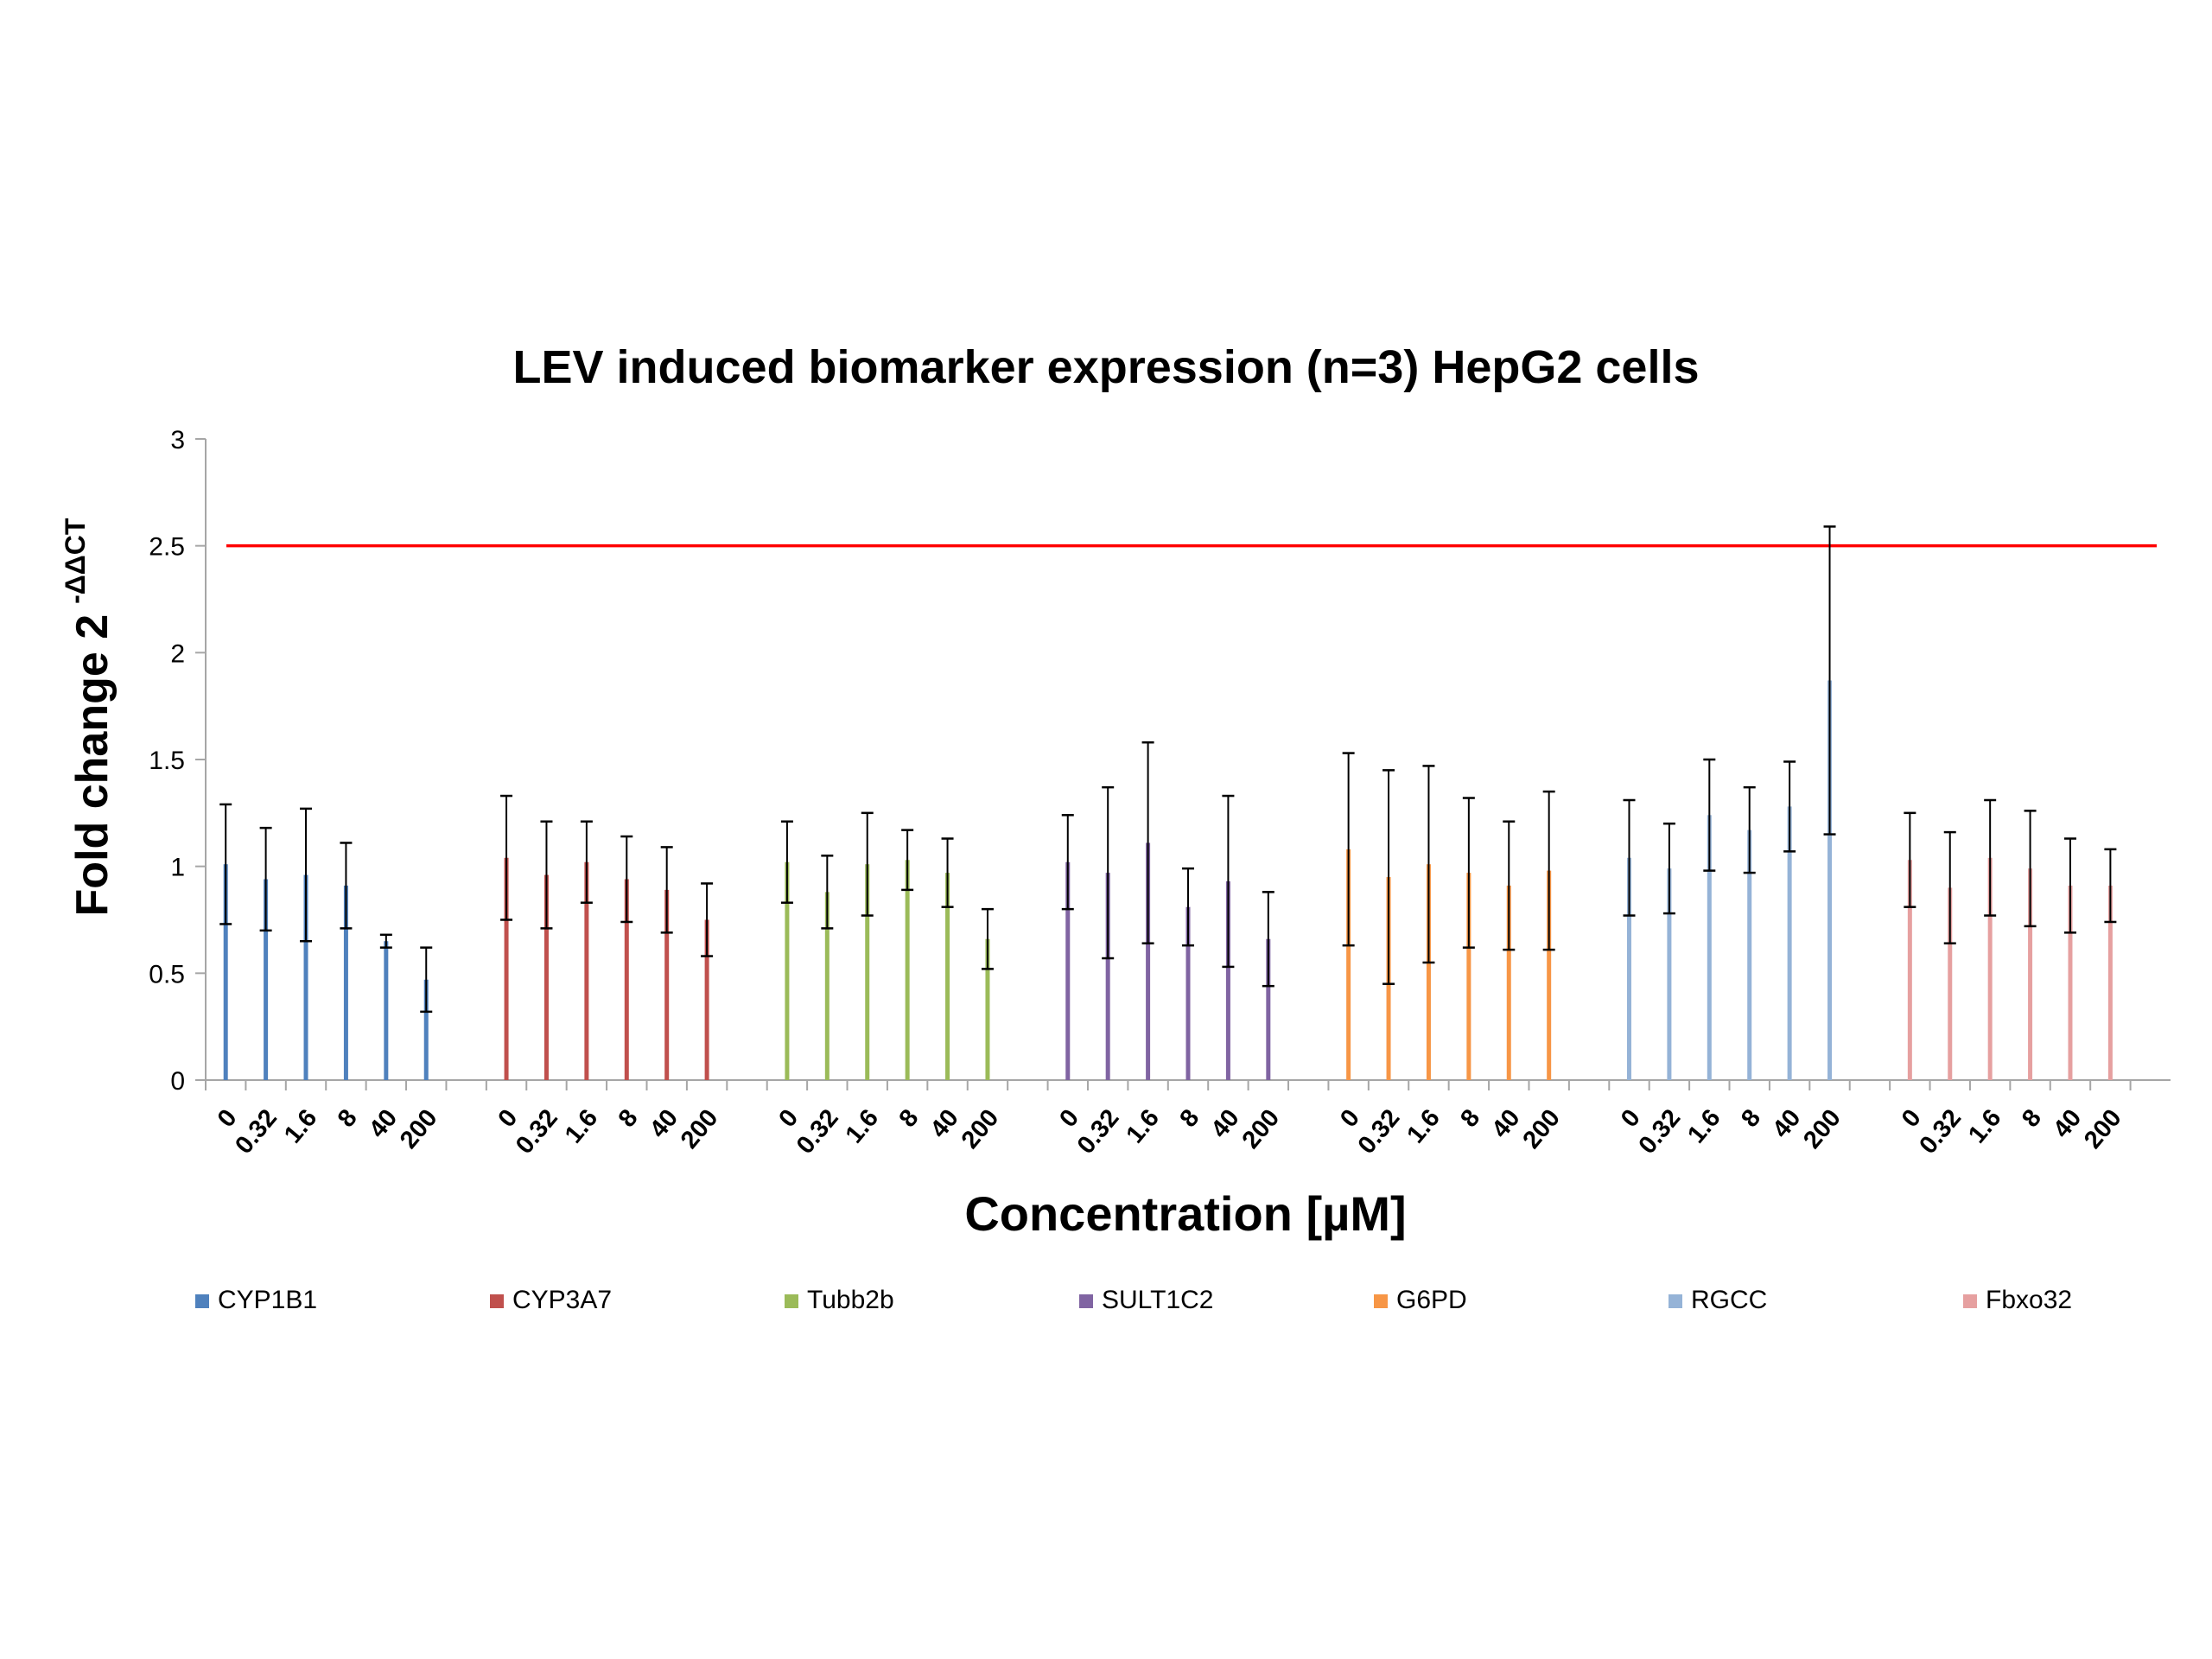  Describe the element at coordinates (1729, 1300) in the screenshot. I see `legend-label: RGCC` at that location.